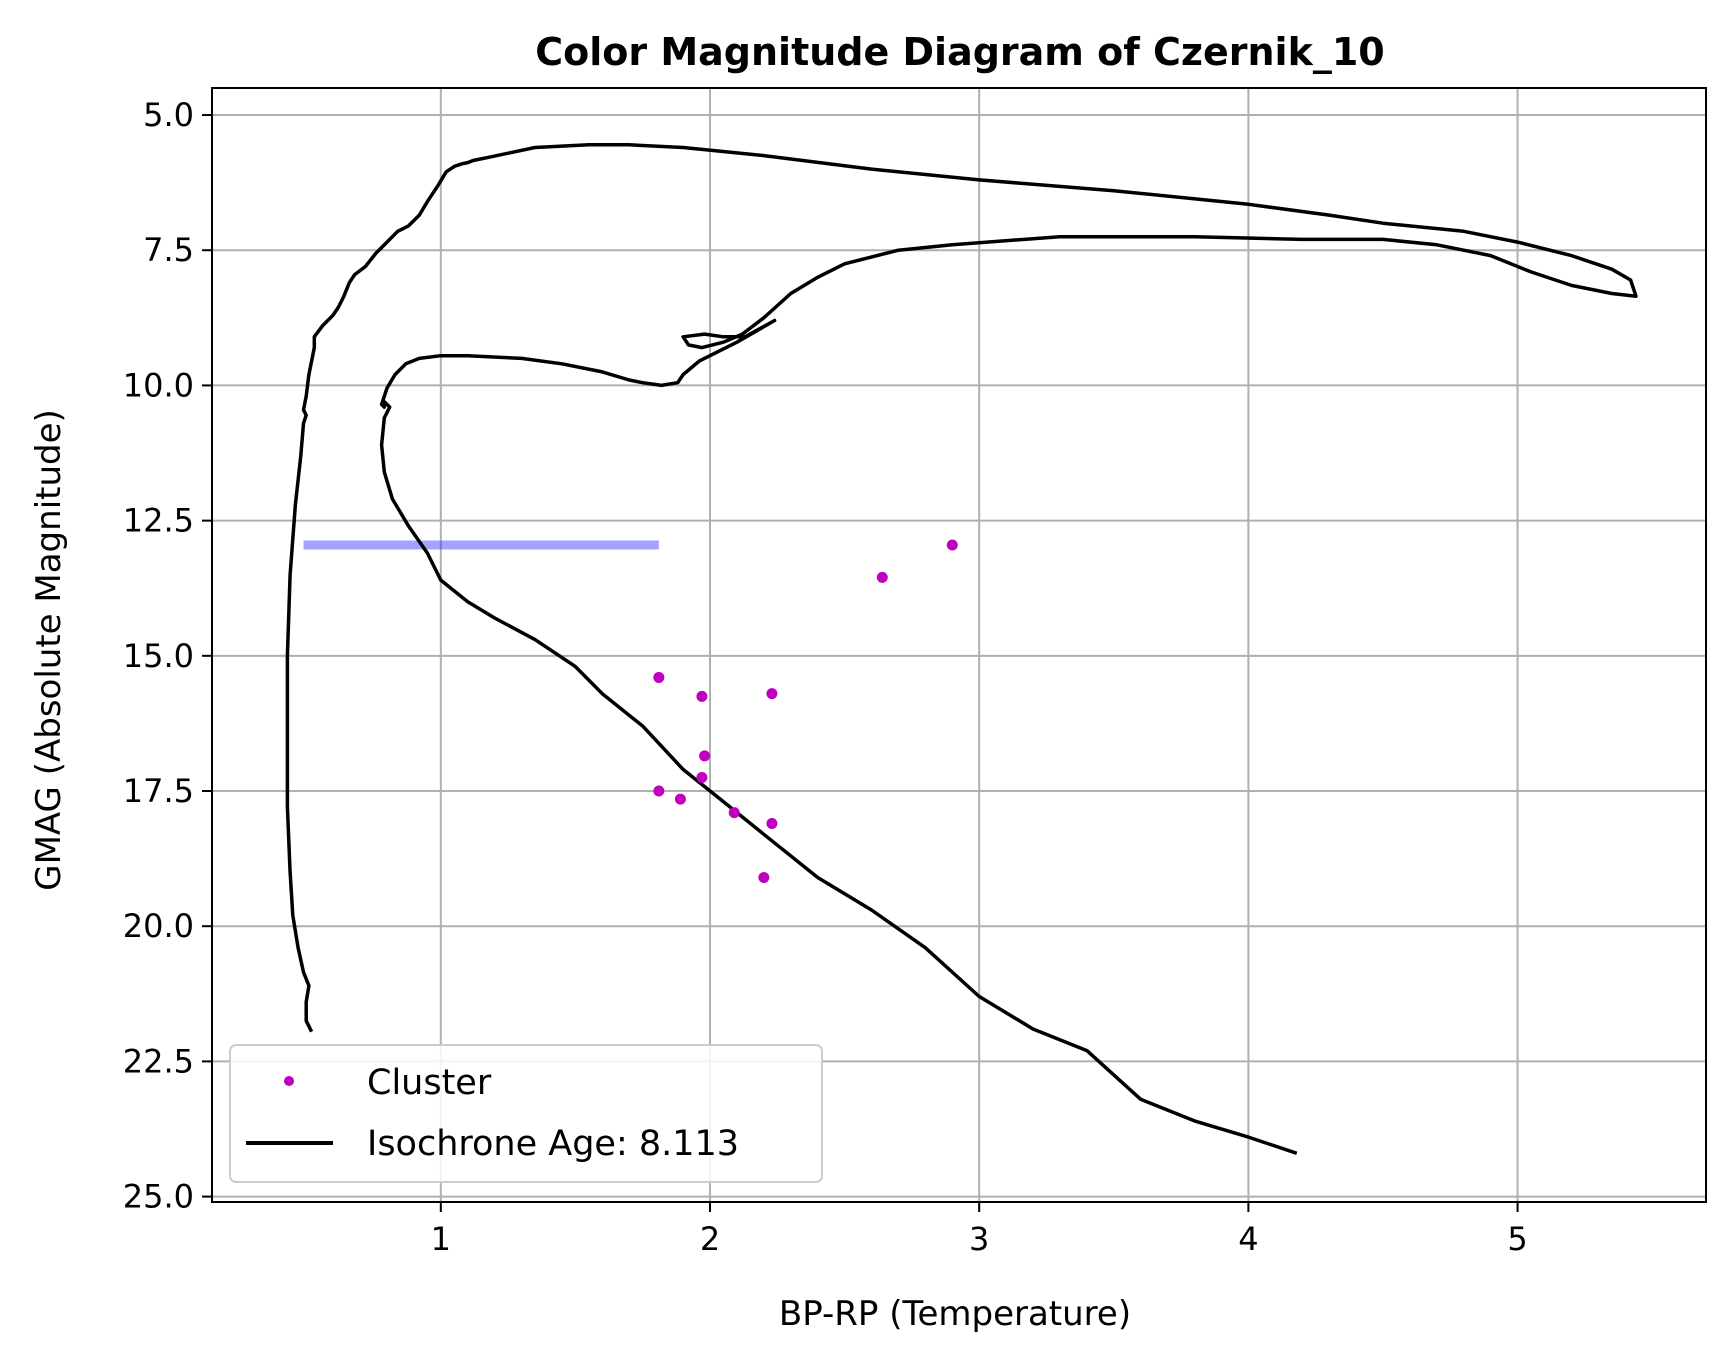 The image size is (1728, 1361). I want to click on y-tick-label: 10.0, so click(158, 385).